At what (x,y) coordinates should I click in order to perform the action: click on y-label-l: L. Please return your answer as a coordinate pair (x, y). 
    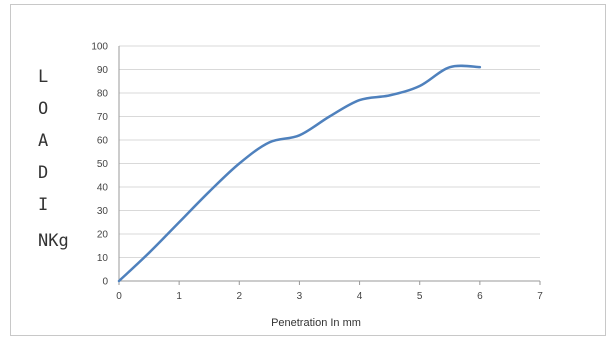
    Looking at the image, I should click on (43, 77).